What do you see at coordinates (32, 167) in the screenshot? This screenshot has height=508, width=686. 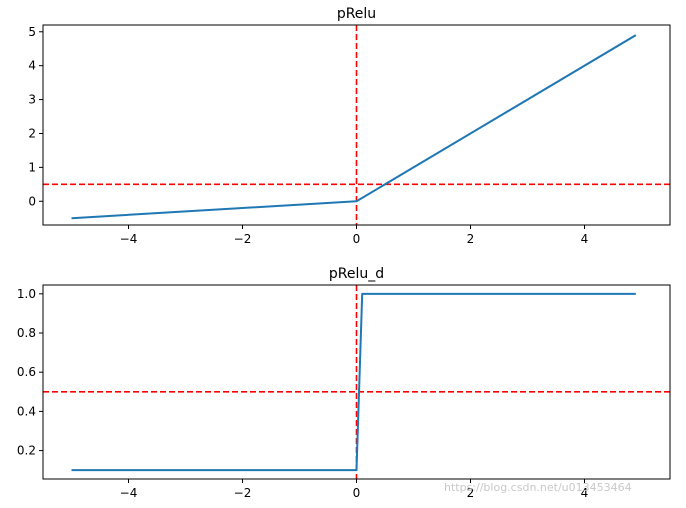 I see `y-tick-label: 1` at bounding box center [32, 167].